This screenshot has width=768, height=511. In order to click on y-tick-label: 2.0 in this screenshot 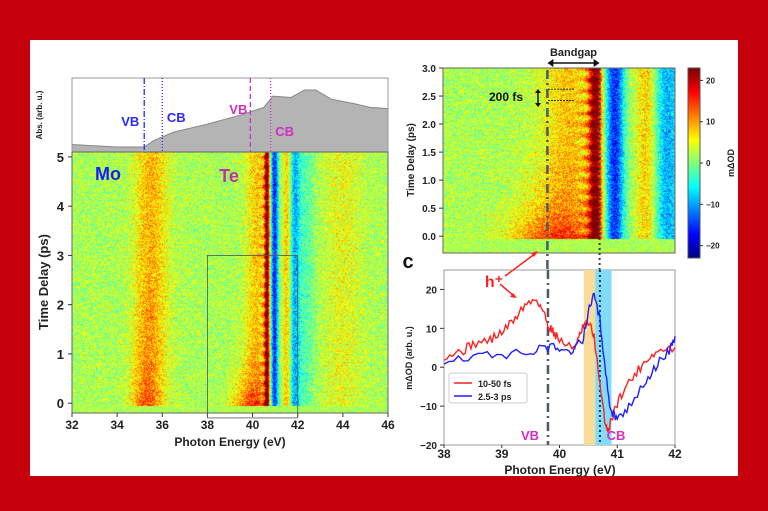, I will do `click(429, 125)`.